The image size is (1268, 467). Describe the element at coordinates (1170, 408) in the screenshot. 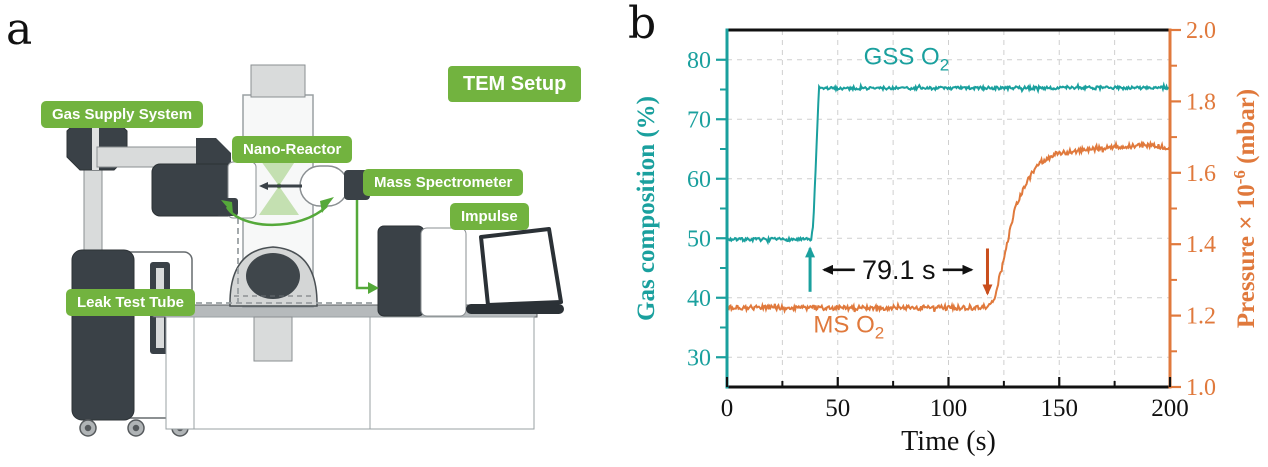

I see `x-tick-label: 200` at that location.